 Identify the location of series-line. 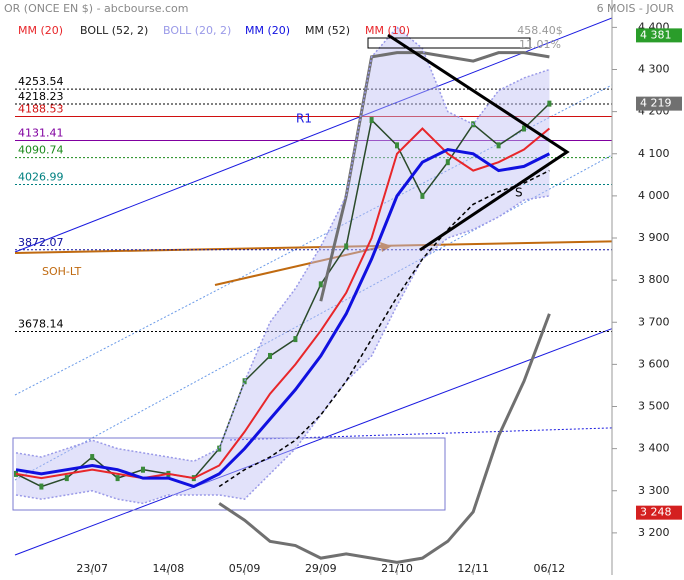
(434, 176).